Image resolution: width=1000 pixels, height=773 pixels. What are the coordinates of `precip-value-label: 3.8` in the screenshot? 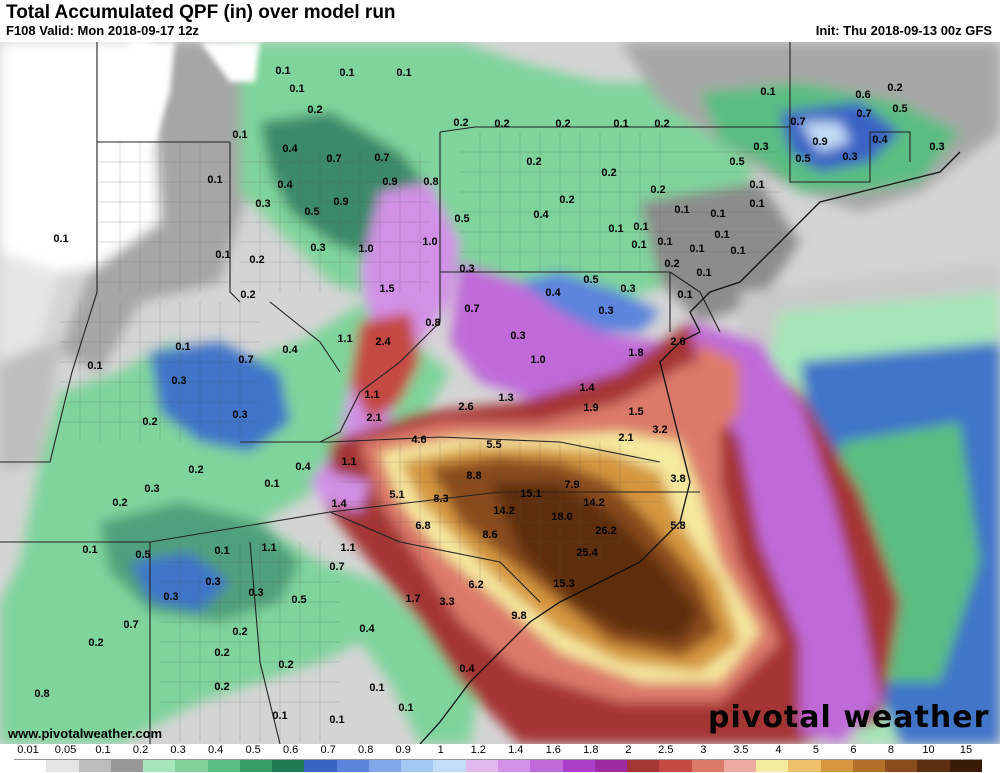 It's located at (678, 479).